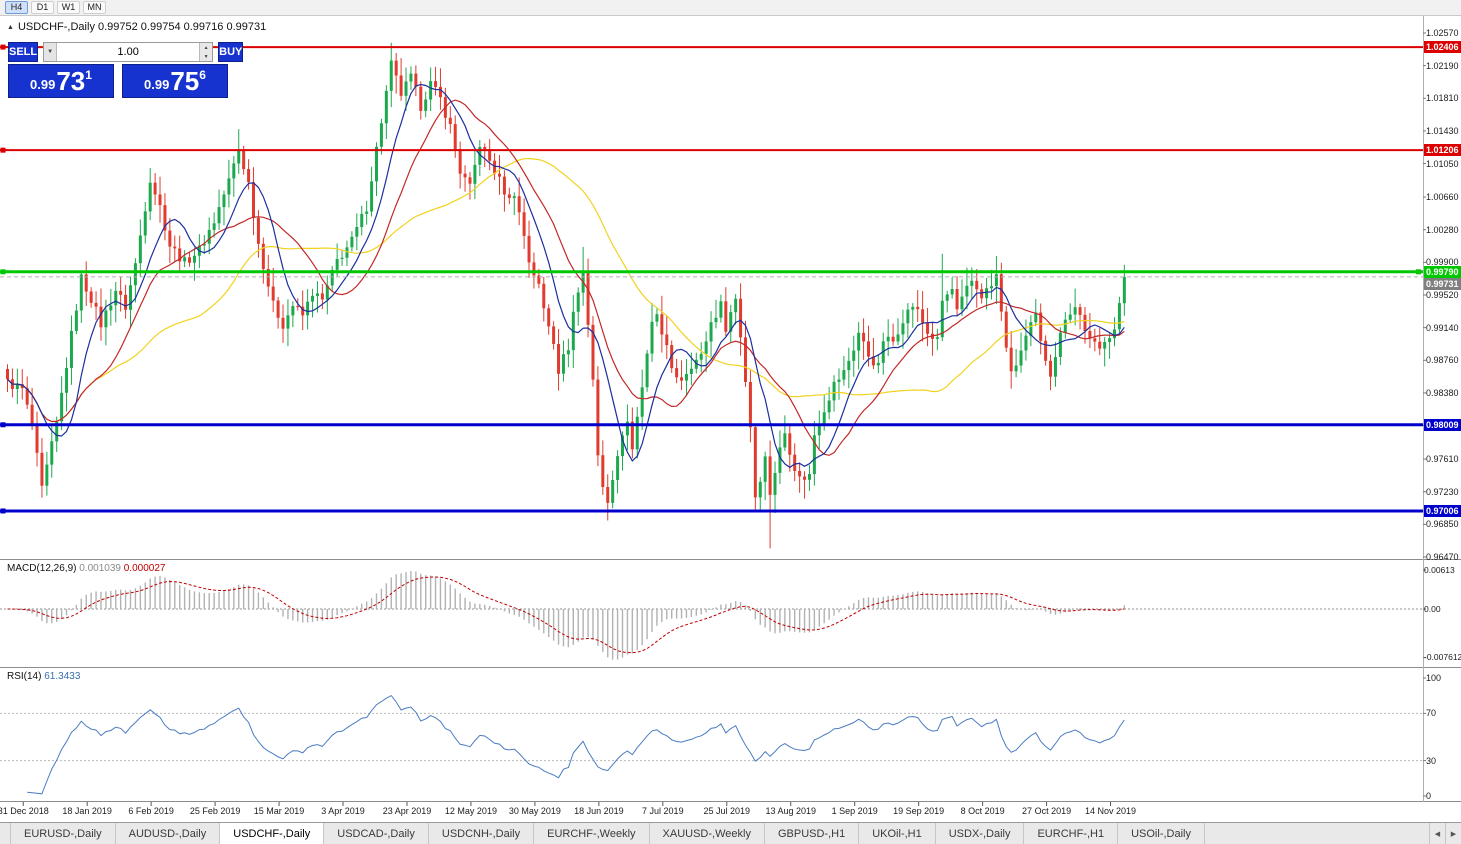 This screenshot has height=844, width=1461. Describe the element at coordinates (202, 75) in the screenshot. I see `buy-price-pip-digit: 6` at that location.